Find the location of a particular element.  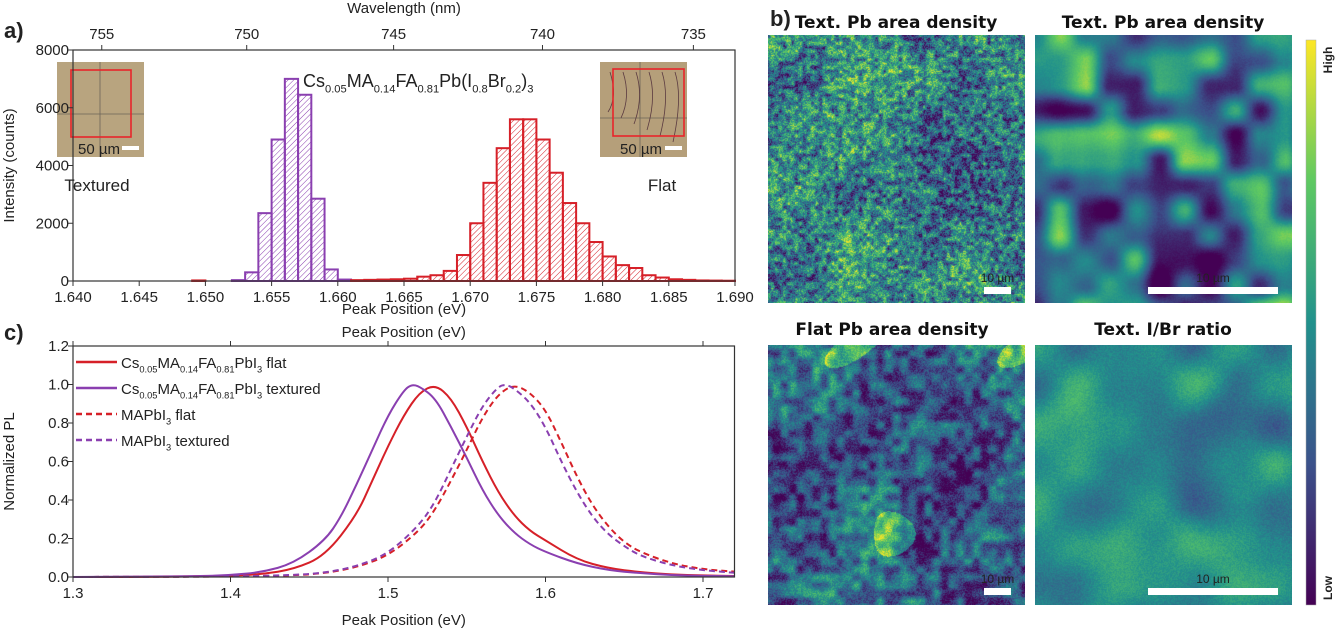

chart-title: Cs0.05MA0.14FA0.81Pb(I0.8Br0.2)3 is located at coordinates (418, 83).